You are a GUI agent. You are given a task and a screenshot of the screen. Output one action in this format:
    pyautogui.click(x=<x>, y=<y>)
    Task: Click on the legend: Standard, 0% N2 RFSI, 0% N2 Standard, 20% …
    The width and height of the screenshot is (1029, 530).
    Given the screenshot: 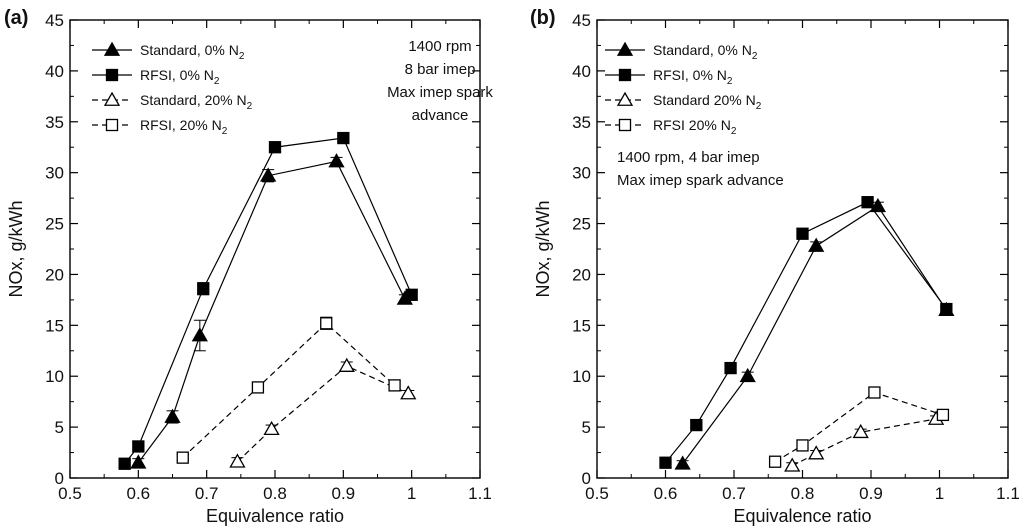 What is the action you would take?
    pyautogui.click(x=172, y=89)
    